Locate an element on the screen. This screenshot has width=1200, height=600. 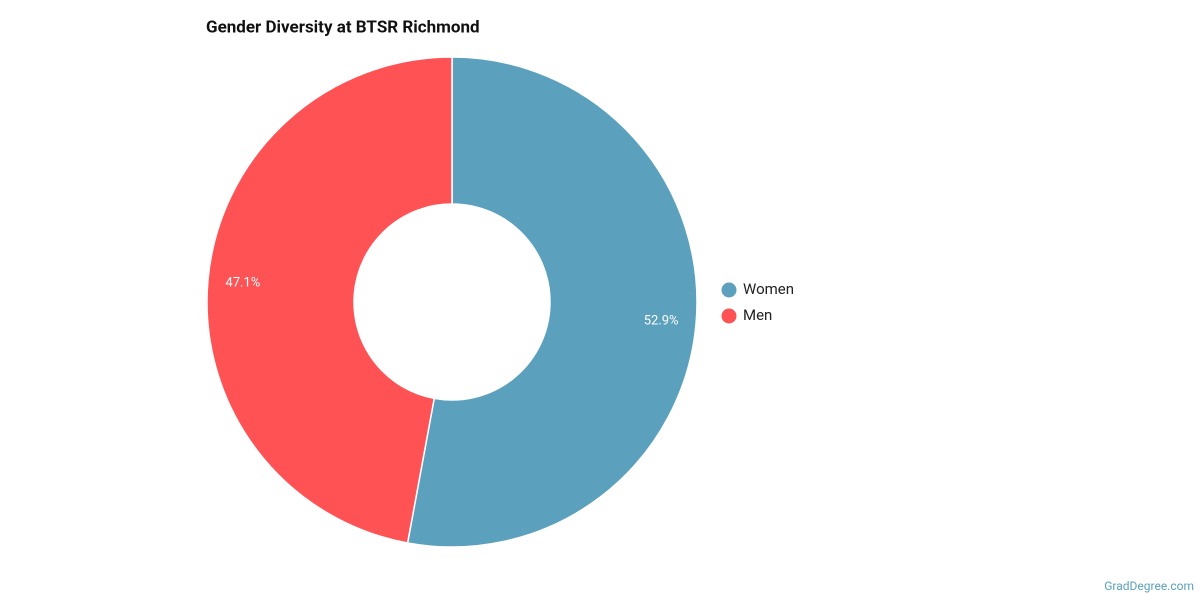
chart-title: Gender Diversity at BTSR Richmond is located at coordinates (343, 27).